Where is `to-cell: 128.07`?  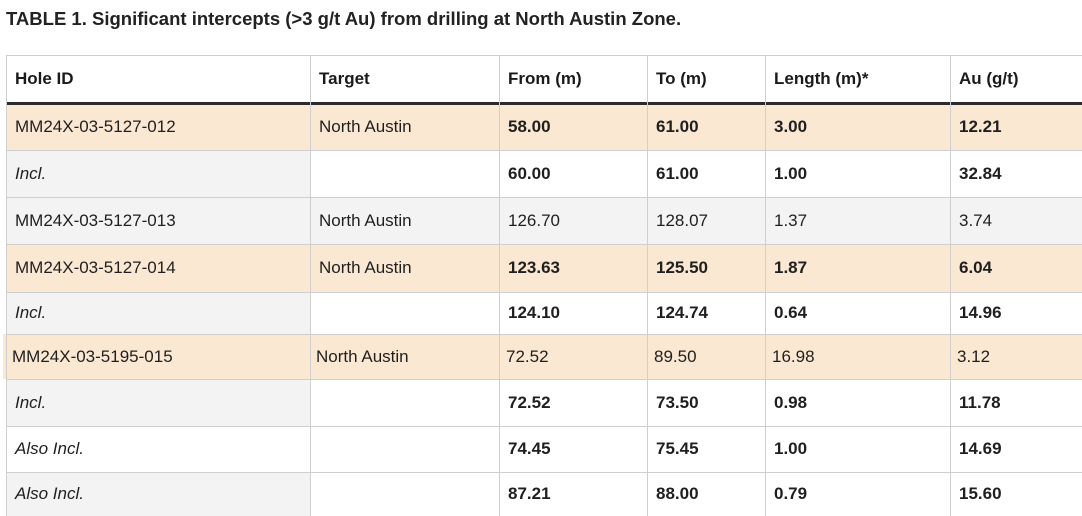
to-cell: 128.07 is located at coordinates (706, 220).